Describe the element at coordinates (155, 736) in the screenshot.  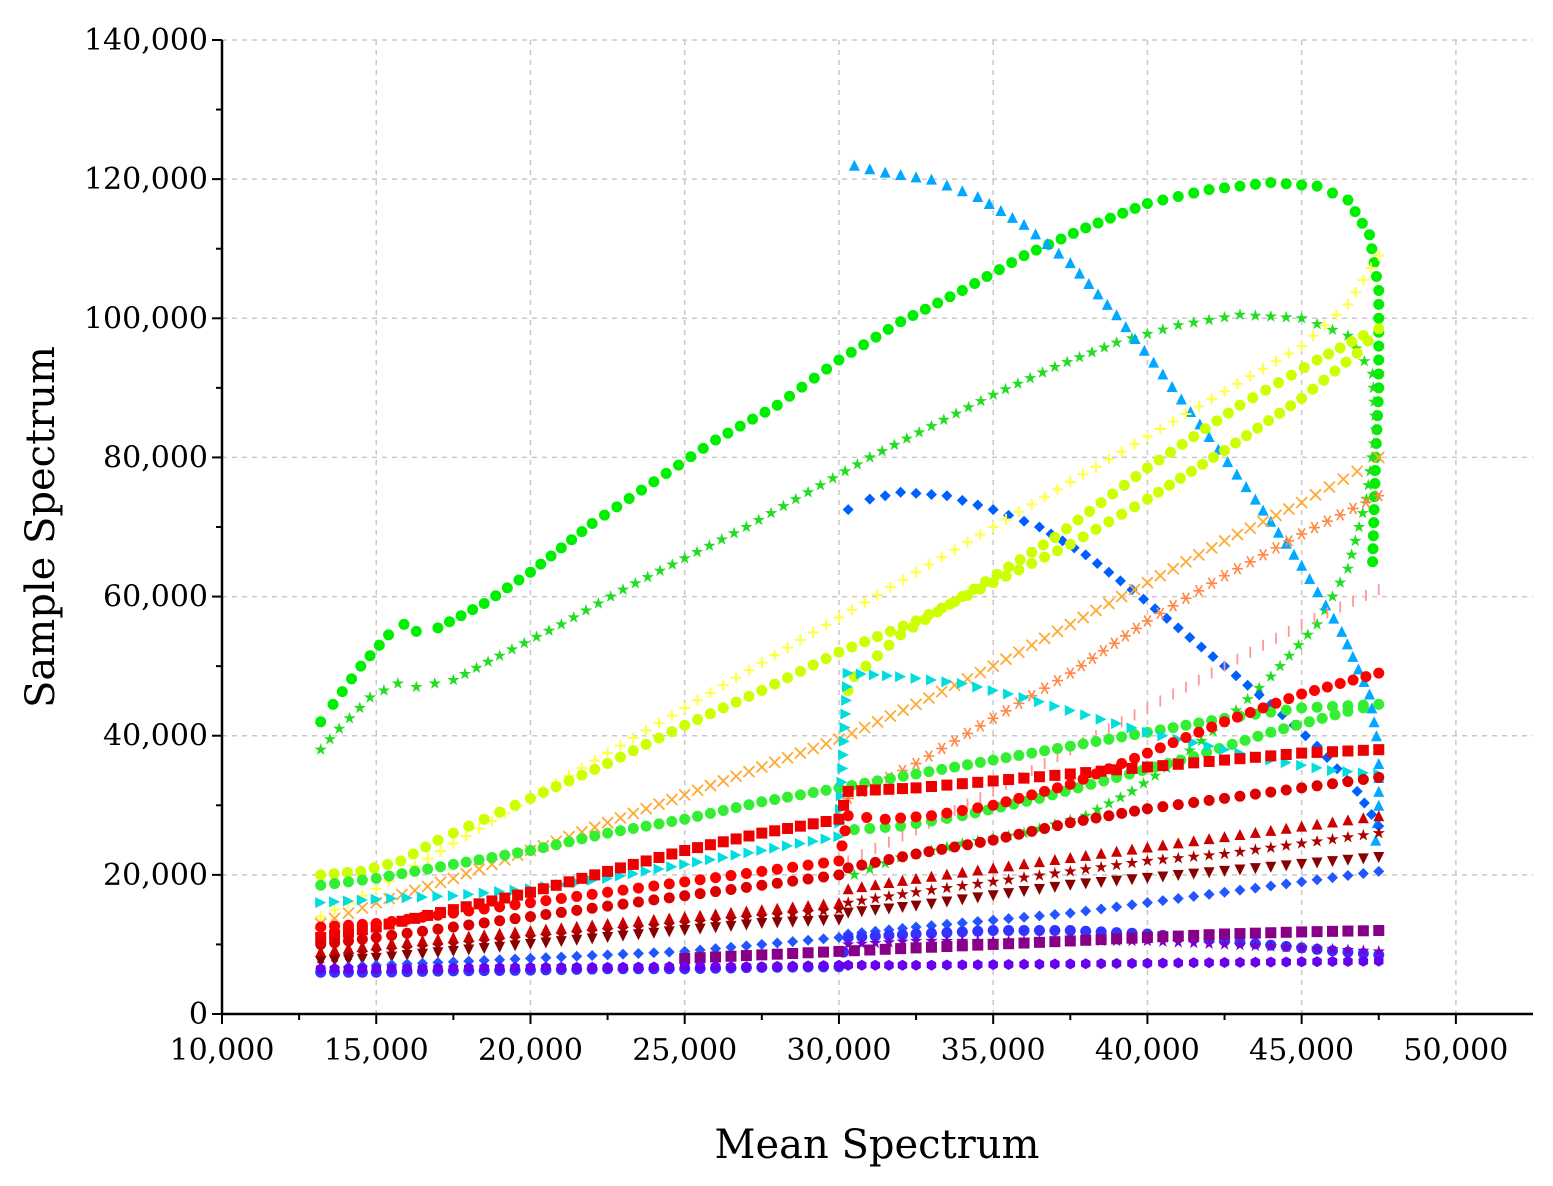
I see `y-tick-label: 40,000` at that location.